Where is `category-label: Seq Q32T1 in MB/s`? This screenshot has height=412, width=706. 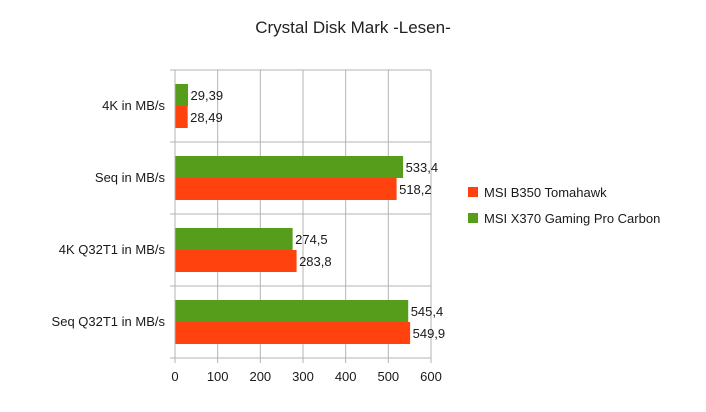 category-label: Seq Q32T1 in MB/s is located at coordinates (109, 321).